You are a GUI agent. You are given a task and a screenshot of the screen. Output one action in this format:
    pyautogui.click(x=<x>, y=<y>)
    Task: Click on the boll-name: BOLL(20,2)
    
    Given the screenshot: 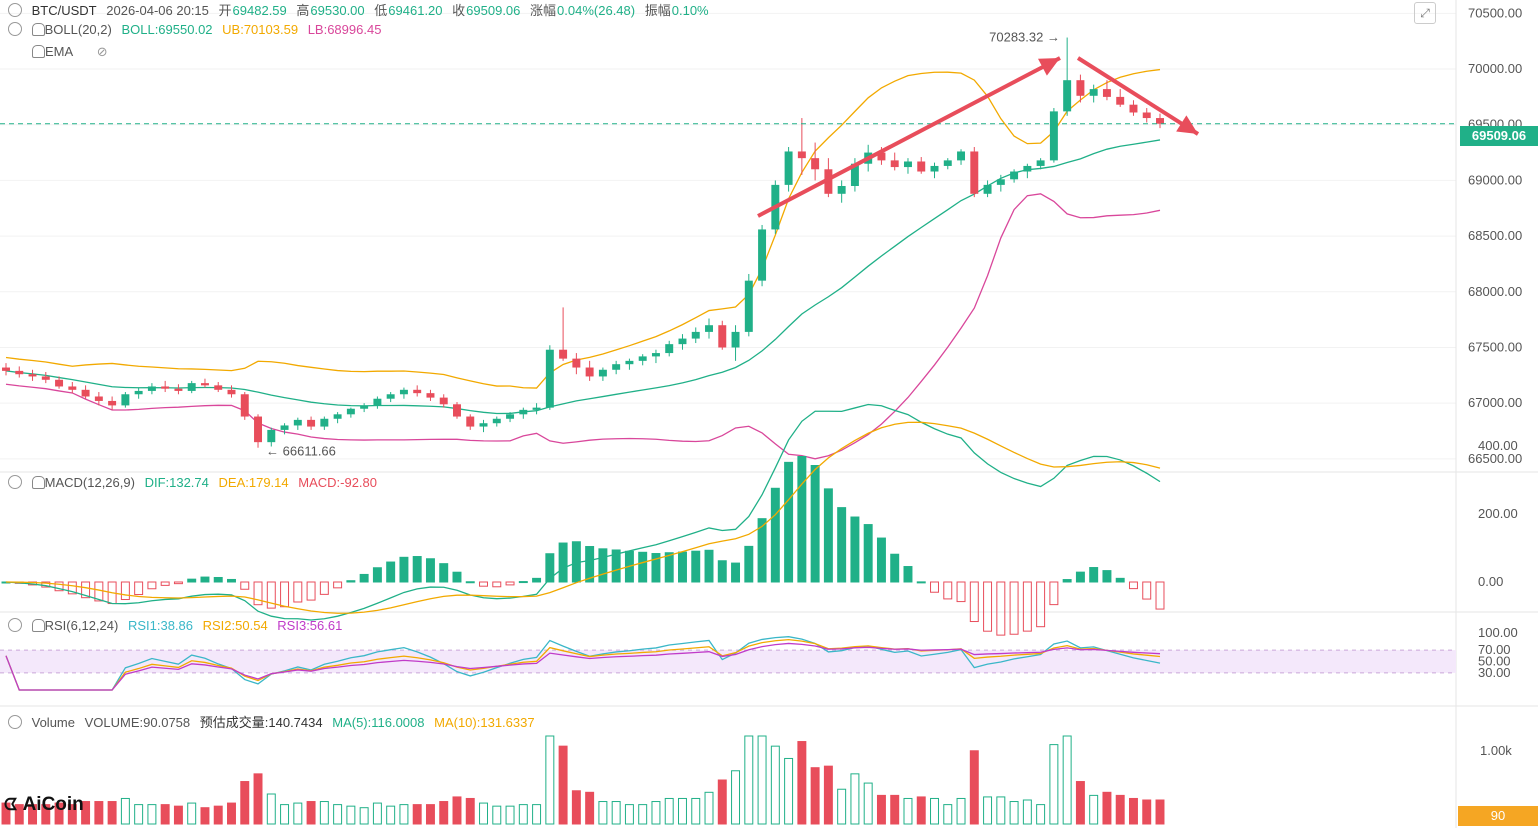 What is the action you would take?
    pyautogui.click(x=78, y=29)
    